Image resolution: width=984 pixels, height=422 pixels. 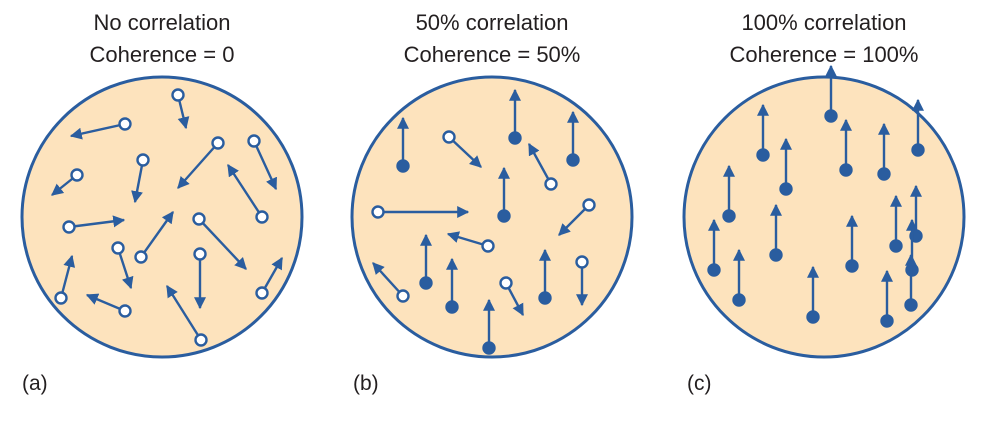 What do you see at coordinates (162, 54) in the screenshot?
I see `panel-a-title-line2: Coherence = 0` at bounding box center [162, 54].